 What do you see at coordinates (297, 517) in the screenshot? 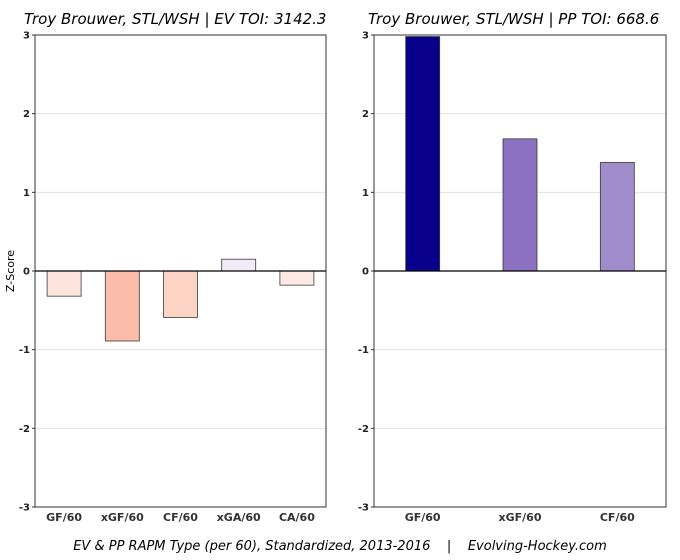
I see `x-tick-label: CA/60` at bounding box center [297, 517].